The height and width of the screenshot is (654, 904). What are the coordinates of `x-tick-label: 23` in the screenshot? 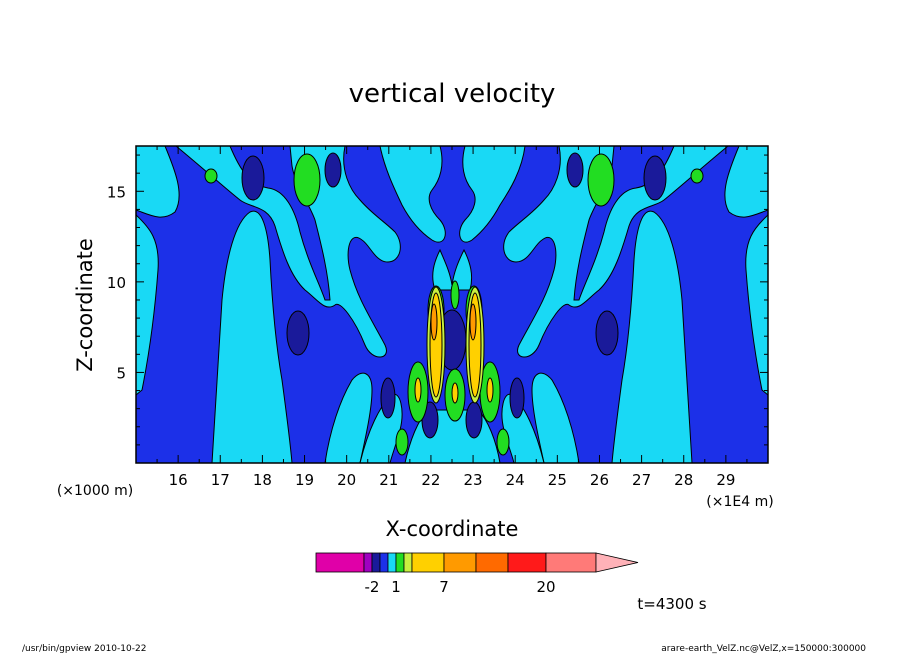 It's located at (473, 480).